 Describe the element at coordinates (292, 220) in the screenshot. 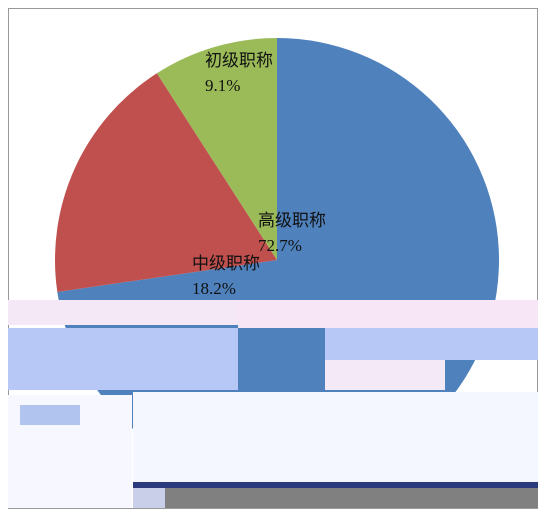

I see `slice-label: 高级职称` at that location.